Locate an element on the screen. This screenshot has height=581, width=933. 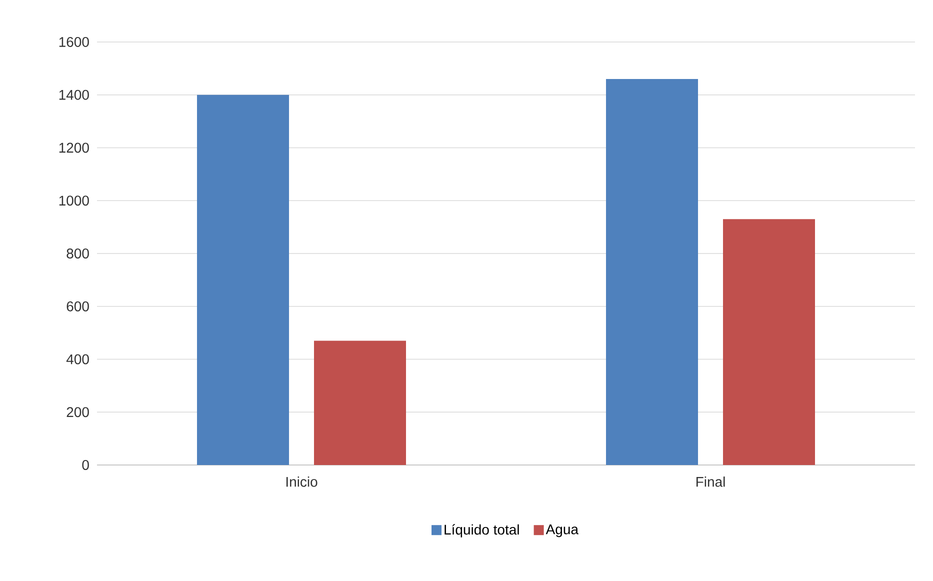
y-tick-label: 200 is located at coordinates (77, 412).